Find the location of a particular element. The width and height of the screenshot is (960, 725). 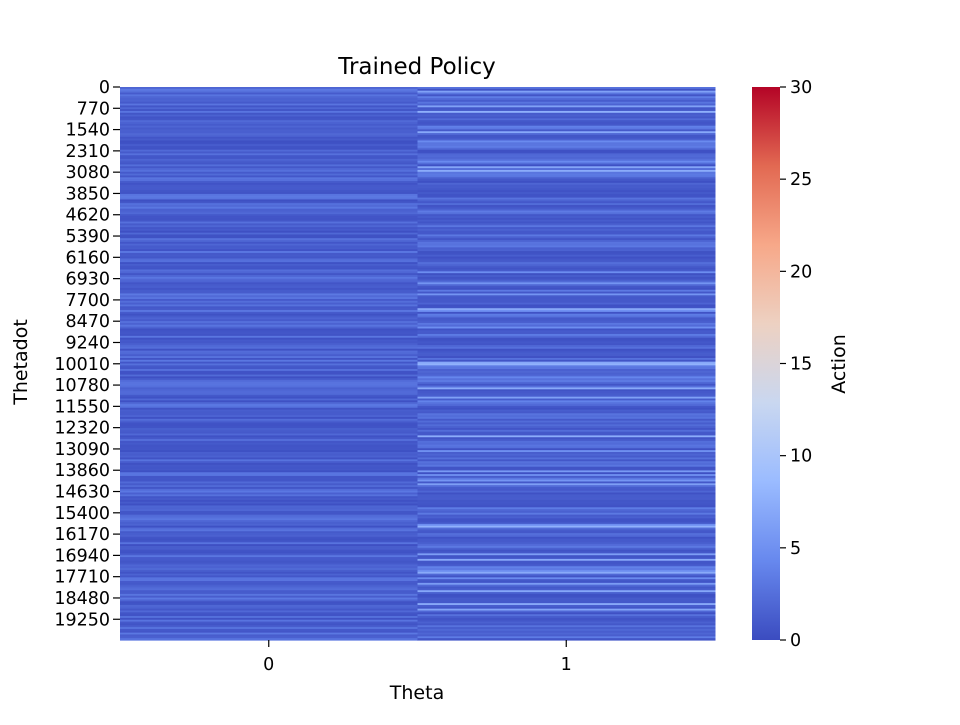

y-tick-label: 5390 is located at coordinates (87, 237).